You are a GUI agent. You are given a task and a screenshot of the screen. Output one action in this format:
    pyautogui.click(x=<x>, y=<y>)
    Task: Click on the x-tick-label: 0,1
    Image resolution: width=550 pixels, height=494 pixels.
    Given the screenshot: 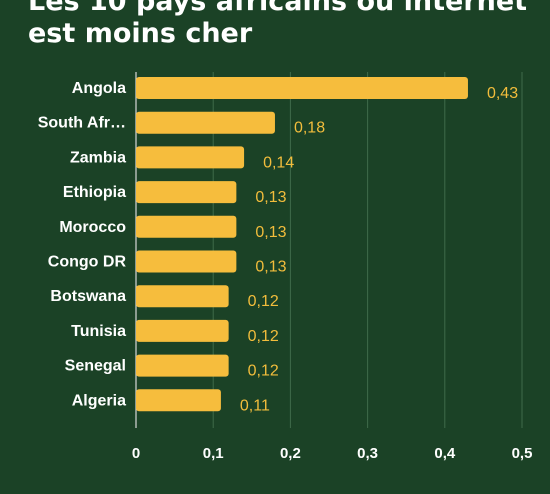 What is the action you would take?
    pyautogui.click(x=213, y=453)
    